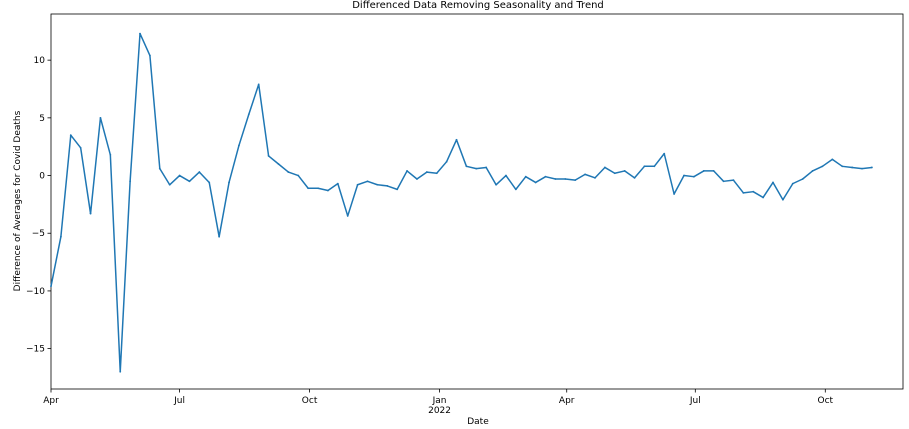 The width and height of the screenshot is (909, 429). What do you see at coordinates (695, 401) in the screenshot?
I see `x-tick-label: Jul` at bounding box center [695, 401].